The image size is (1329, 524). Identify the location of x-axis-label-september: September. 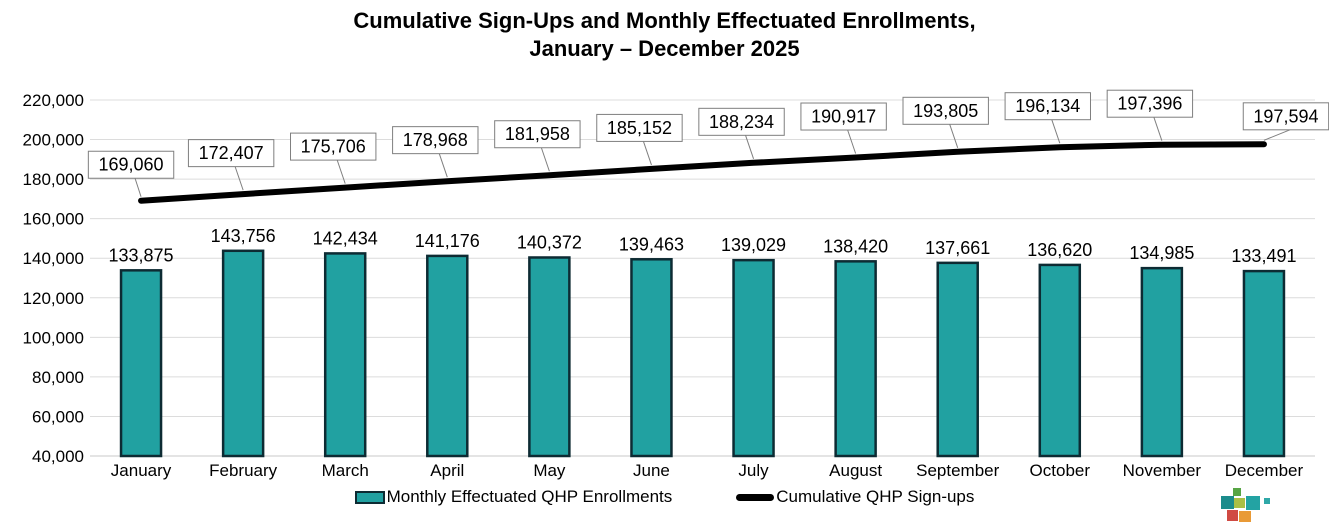
(957, 470).